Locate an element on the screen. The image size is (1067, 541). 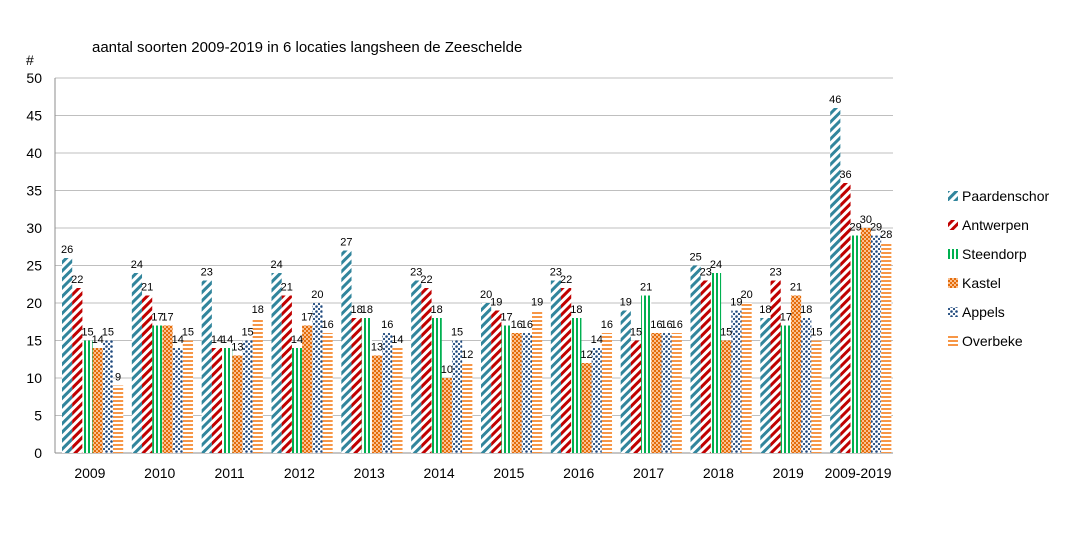
bar-appels-2012 is located at coordinates (317, 378).